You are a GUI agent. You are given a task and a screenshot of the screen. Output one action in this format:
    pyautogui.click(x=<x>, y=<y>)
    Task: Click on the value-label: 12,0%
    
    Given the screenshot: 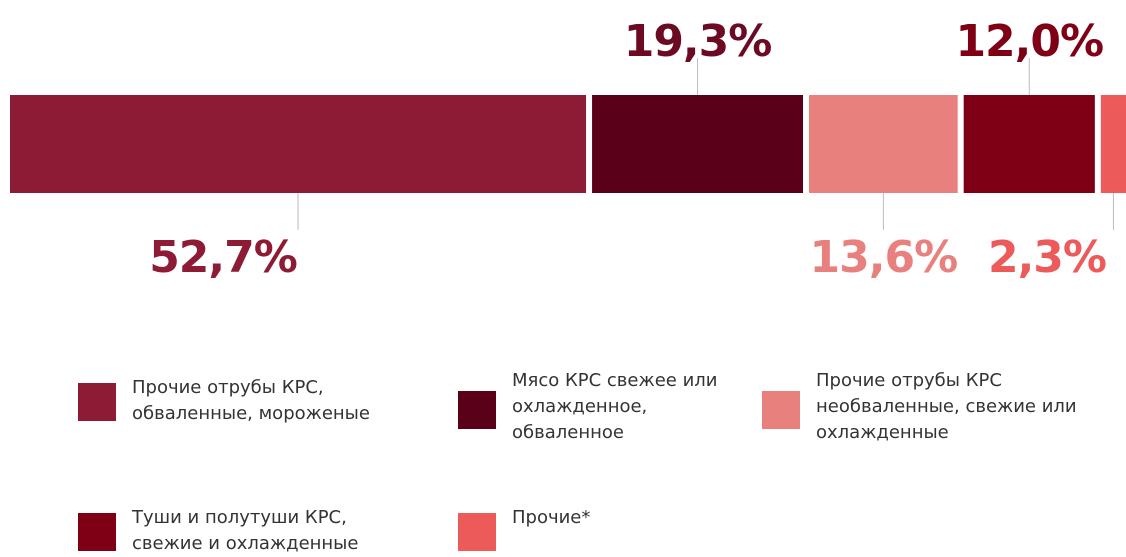 What is the action you would take?
    pyautogui.click(x=1029, y=41)
    